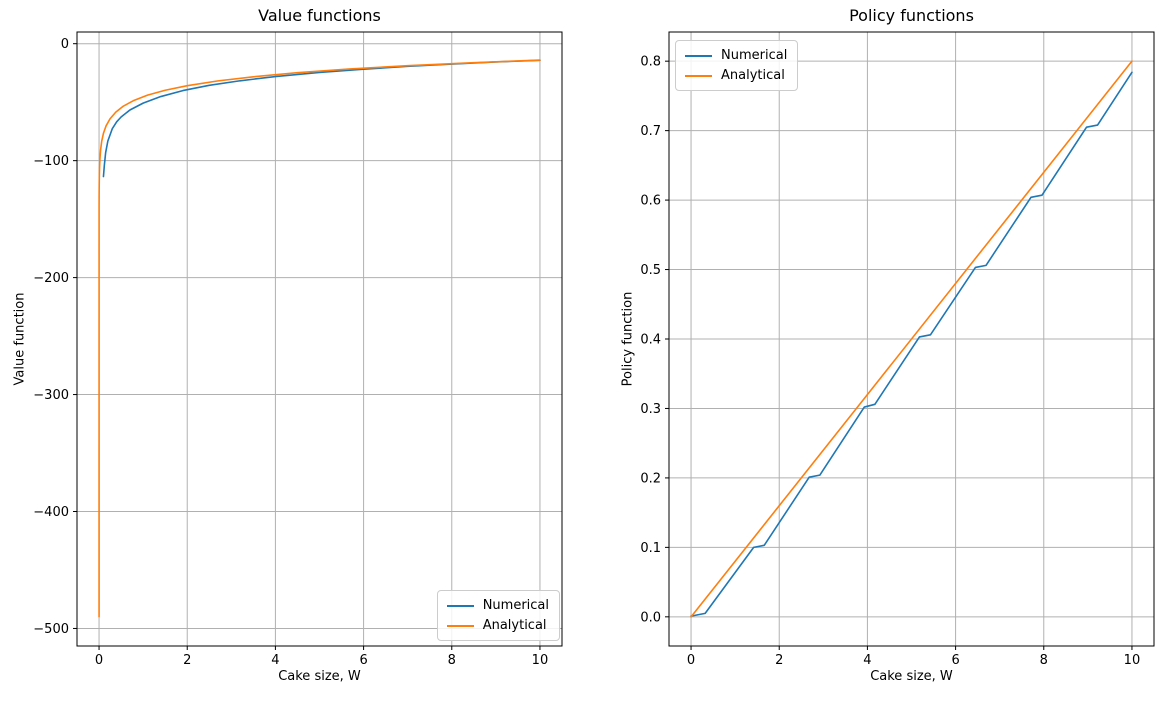 The width and height of the screenshot is (1172, 701). What do you see at coordinates (911, 15) in the screenshot?
I see `policy-chart-title: Policy functions` at bounding box center [911, 15].